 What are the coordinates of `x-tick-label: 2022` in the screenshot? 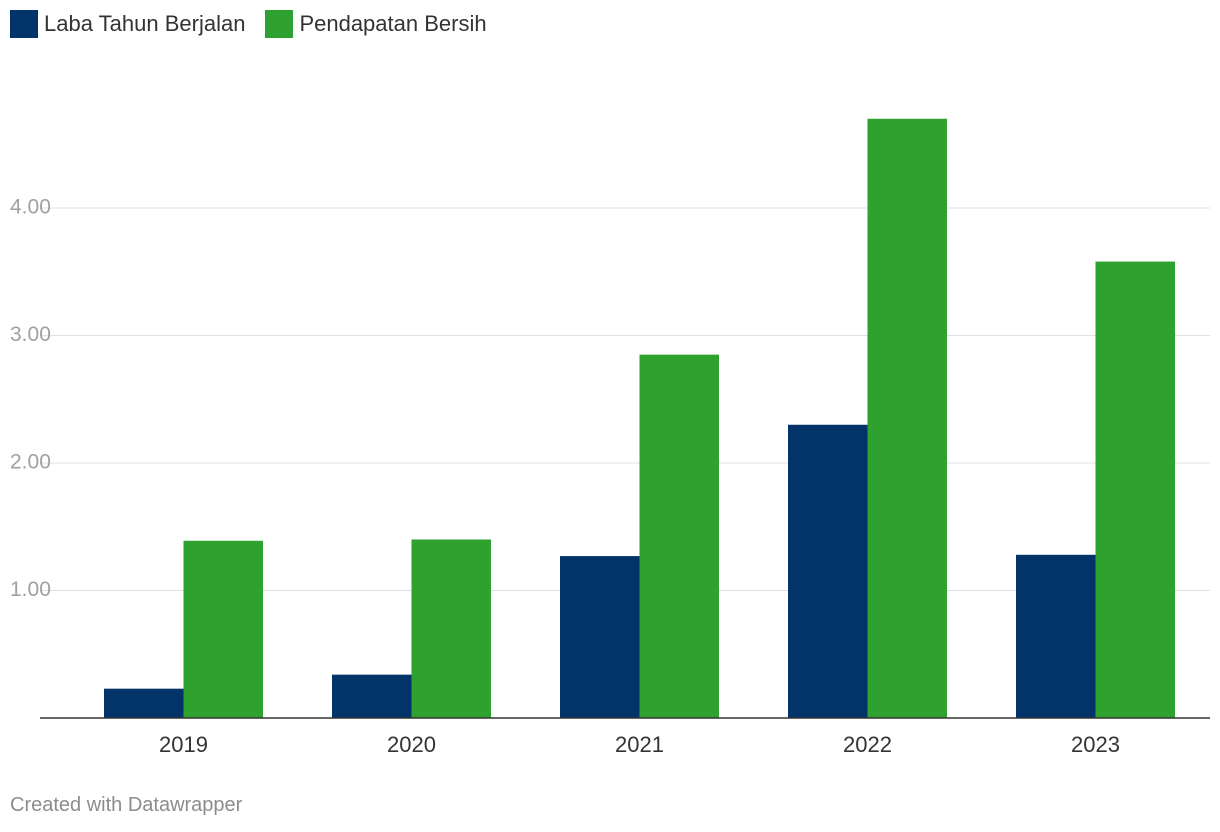 It's located at (867, 744).